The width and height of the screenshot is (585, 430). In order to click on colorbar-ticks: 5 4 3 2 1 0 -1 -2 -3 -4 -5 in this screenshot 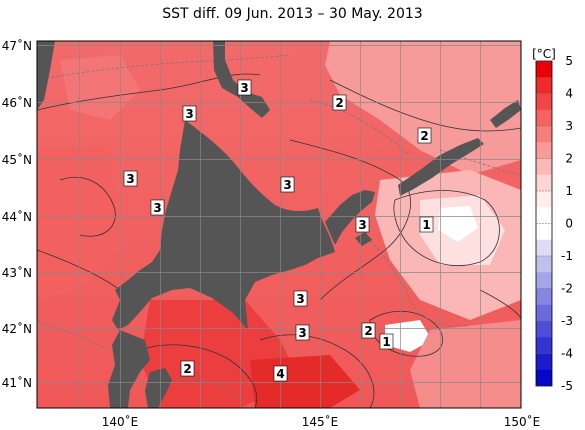, I will do `click(554, 223)`.